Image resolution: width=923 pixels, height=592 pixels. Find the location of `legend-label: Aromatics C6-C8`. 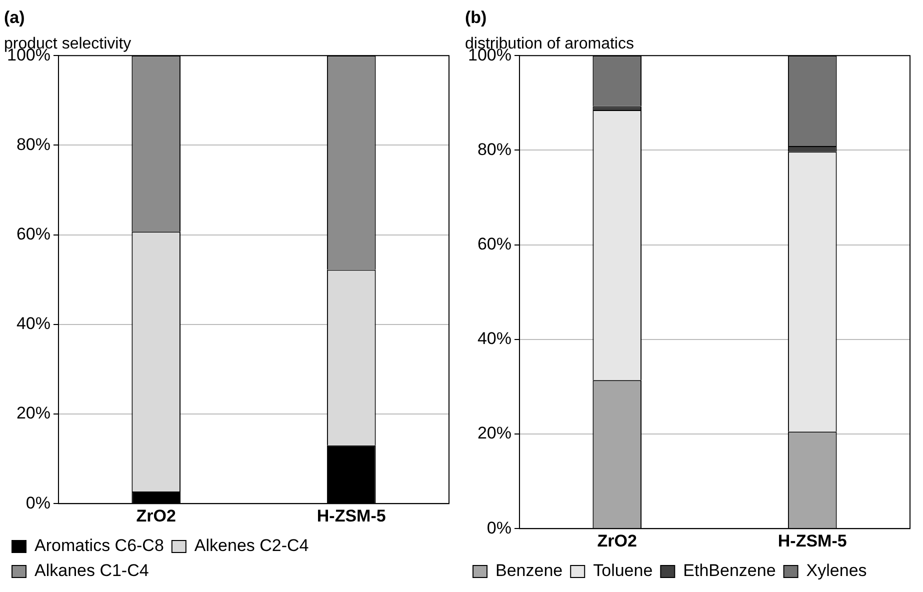

legend-label: Aromatics C6-C8 is located at coordinates (99, 546).